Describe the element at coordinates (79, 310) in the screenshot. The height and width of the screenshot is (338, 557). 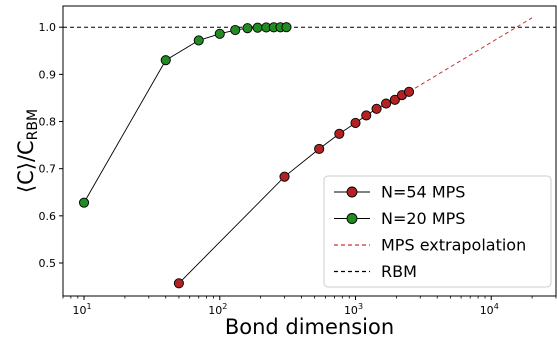
I see `x-tick-base-0: 10` at that location.